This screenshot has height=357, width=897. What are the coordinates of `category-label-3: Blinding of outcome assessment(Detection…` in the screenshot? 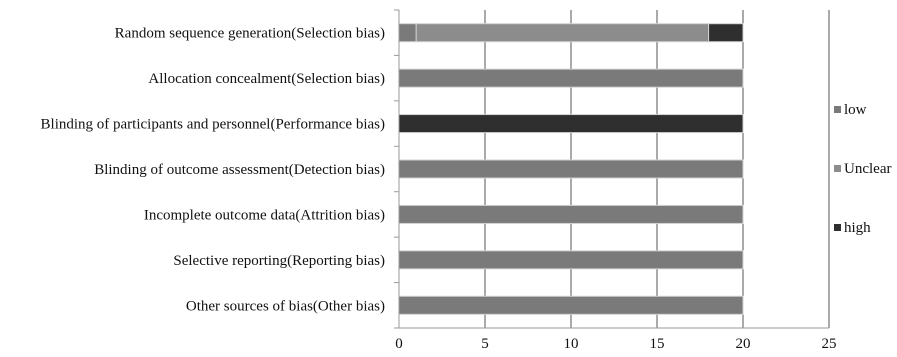 It's located at (239, 170).